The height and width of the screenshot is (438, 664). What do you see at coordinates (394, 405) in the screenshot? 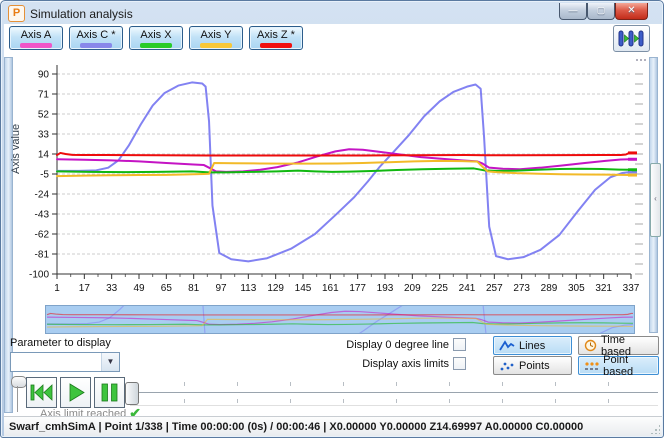
I see `divider` at bounding box center [394, 405].